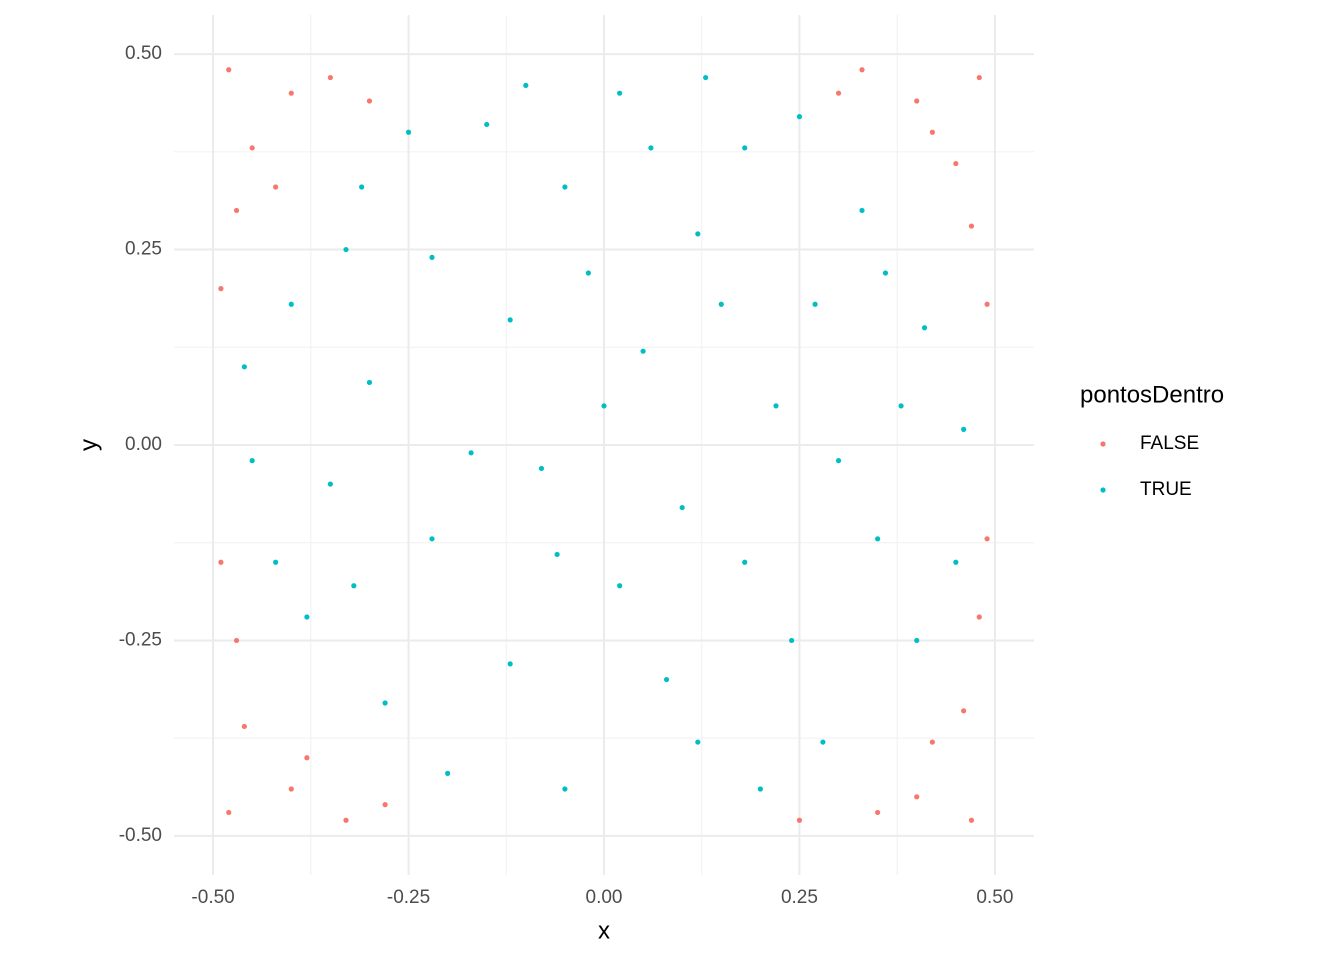 Image resolution: width=1344 pixels, height=960 pixels. I want to click on x-tick-label: 0.00, so click(604, 897).